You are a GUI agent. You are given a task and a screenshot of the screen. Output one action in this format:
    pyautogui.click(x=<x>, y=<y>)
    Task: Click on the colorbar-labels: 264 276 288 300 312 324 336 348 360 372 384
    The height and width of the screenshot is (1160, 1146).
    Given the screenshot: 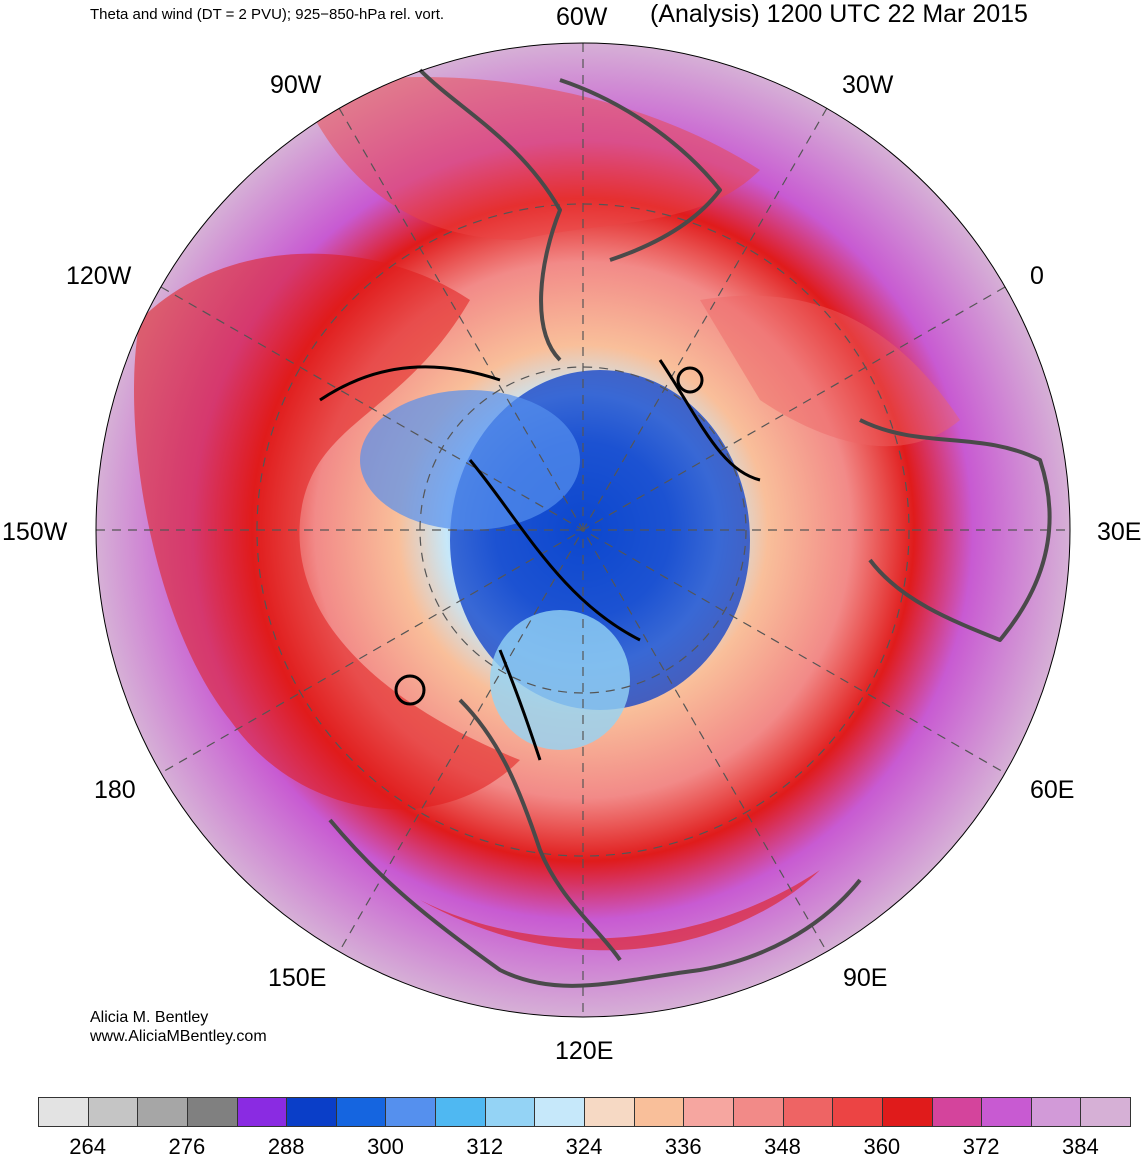 What is the action you would take?
    pyautogui.click(x=573, y=1146)
    